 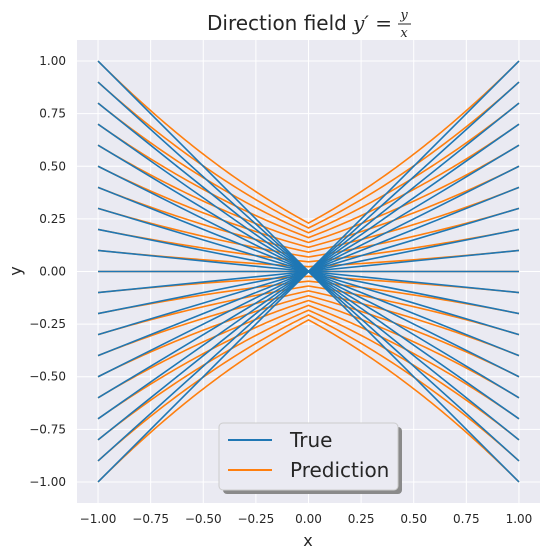 What do you see at coordinates (15, 270) in the screenshot?
I see `y-axis-label: y` at bounding box center [15, 270].